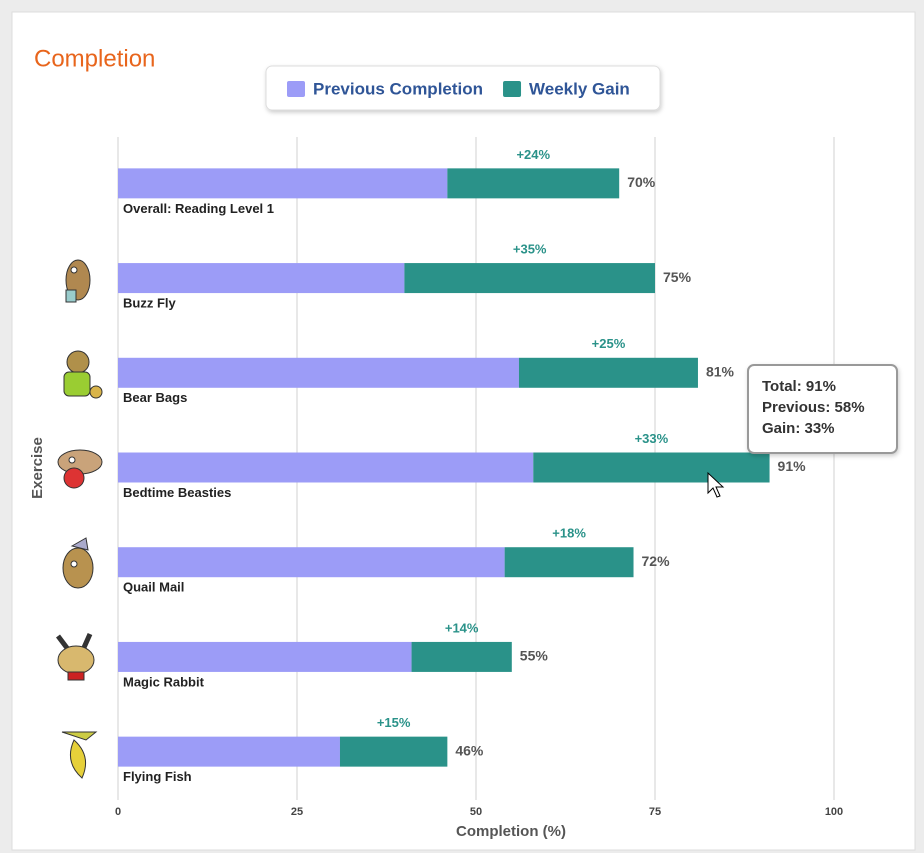  What do you see at coordinates (118, 812) in the screenshot?
I see `x-tick-label: 0` at bounding box center [118, 812].